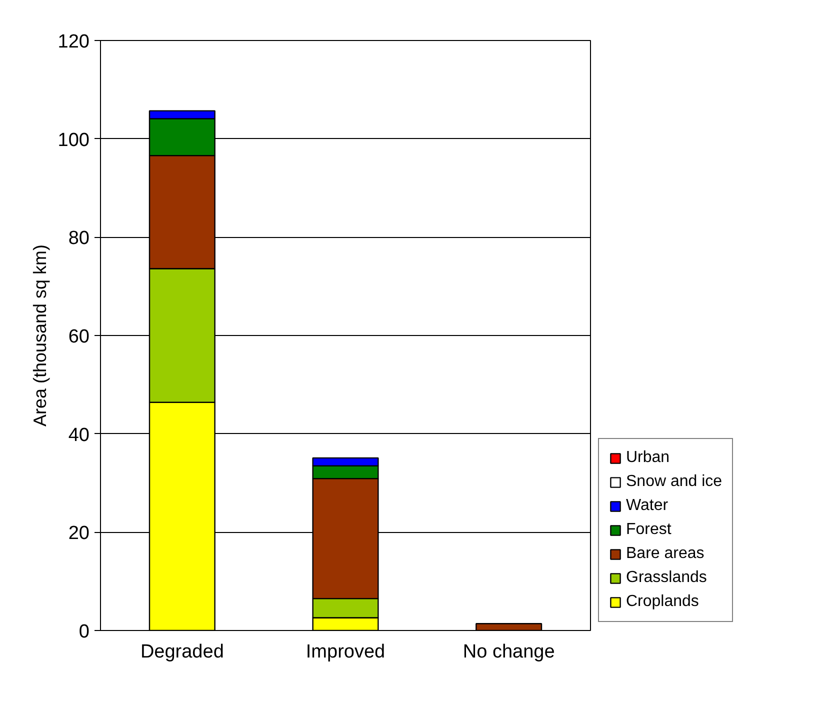 The image size is (838, 707). I want to click on y-tick-label: 40, so click(79, 435).